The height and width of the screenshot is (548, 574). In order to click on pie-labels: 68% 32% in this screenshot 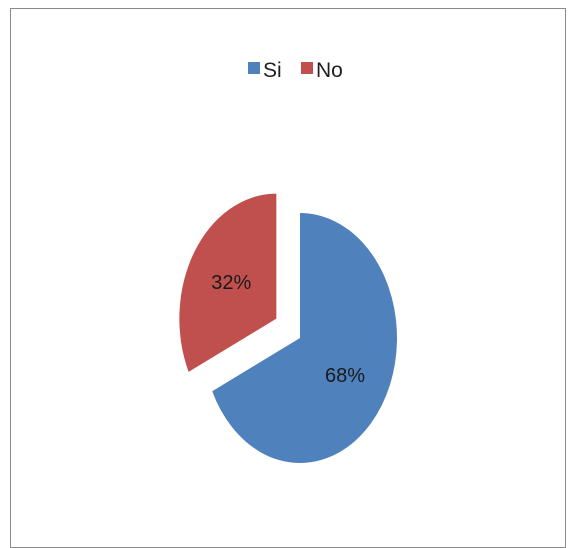, I will do `click(288, 329)`.